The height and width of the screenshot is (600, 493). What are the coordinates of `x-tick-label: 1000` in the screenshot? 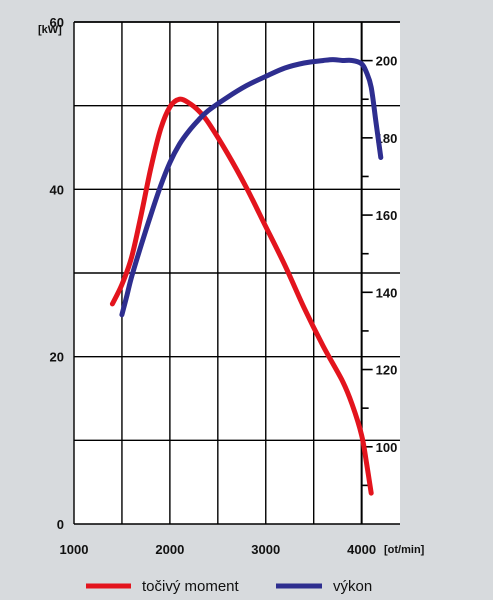 It's located at (74, 549).